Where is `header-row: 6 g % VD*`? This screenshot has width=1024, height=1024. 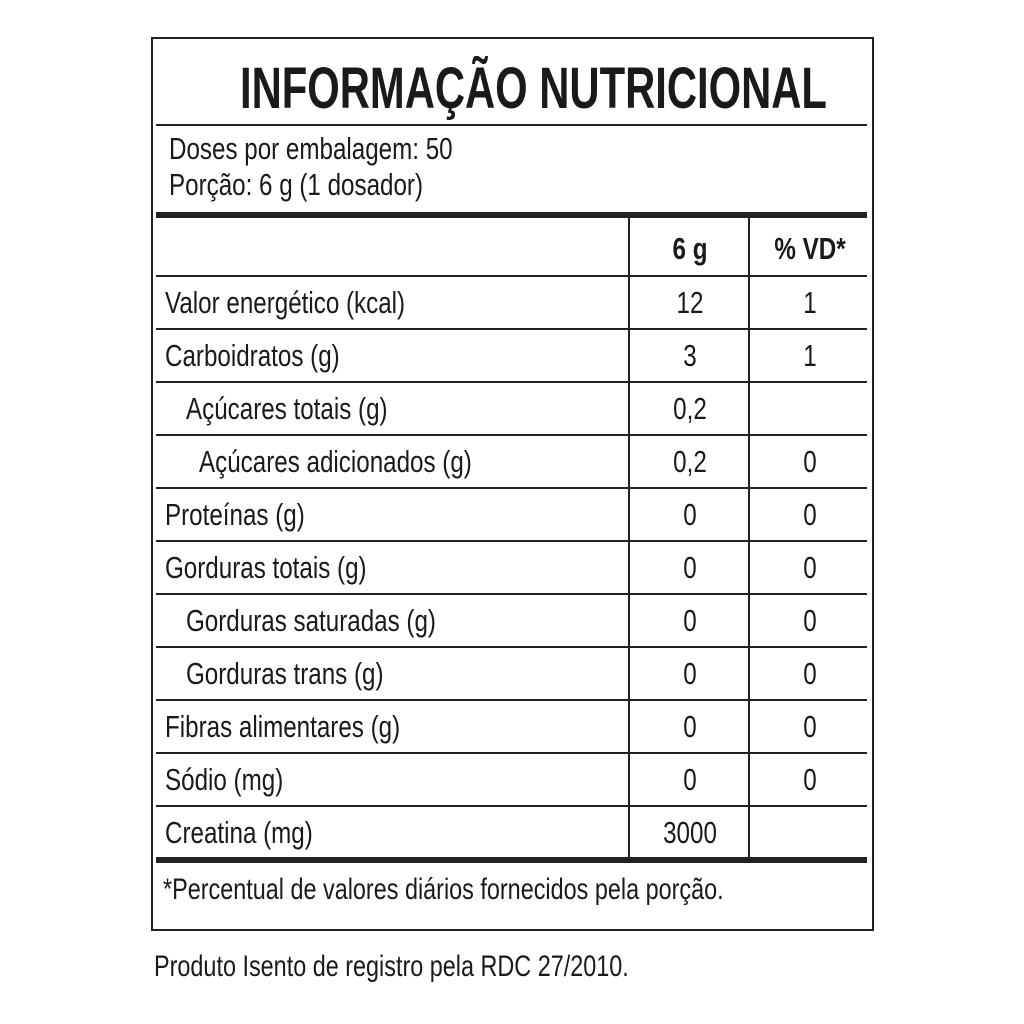 header-row: 6 g % VD* is located at coordinates (510, 247).